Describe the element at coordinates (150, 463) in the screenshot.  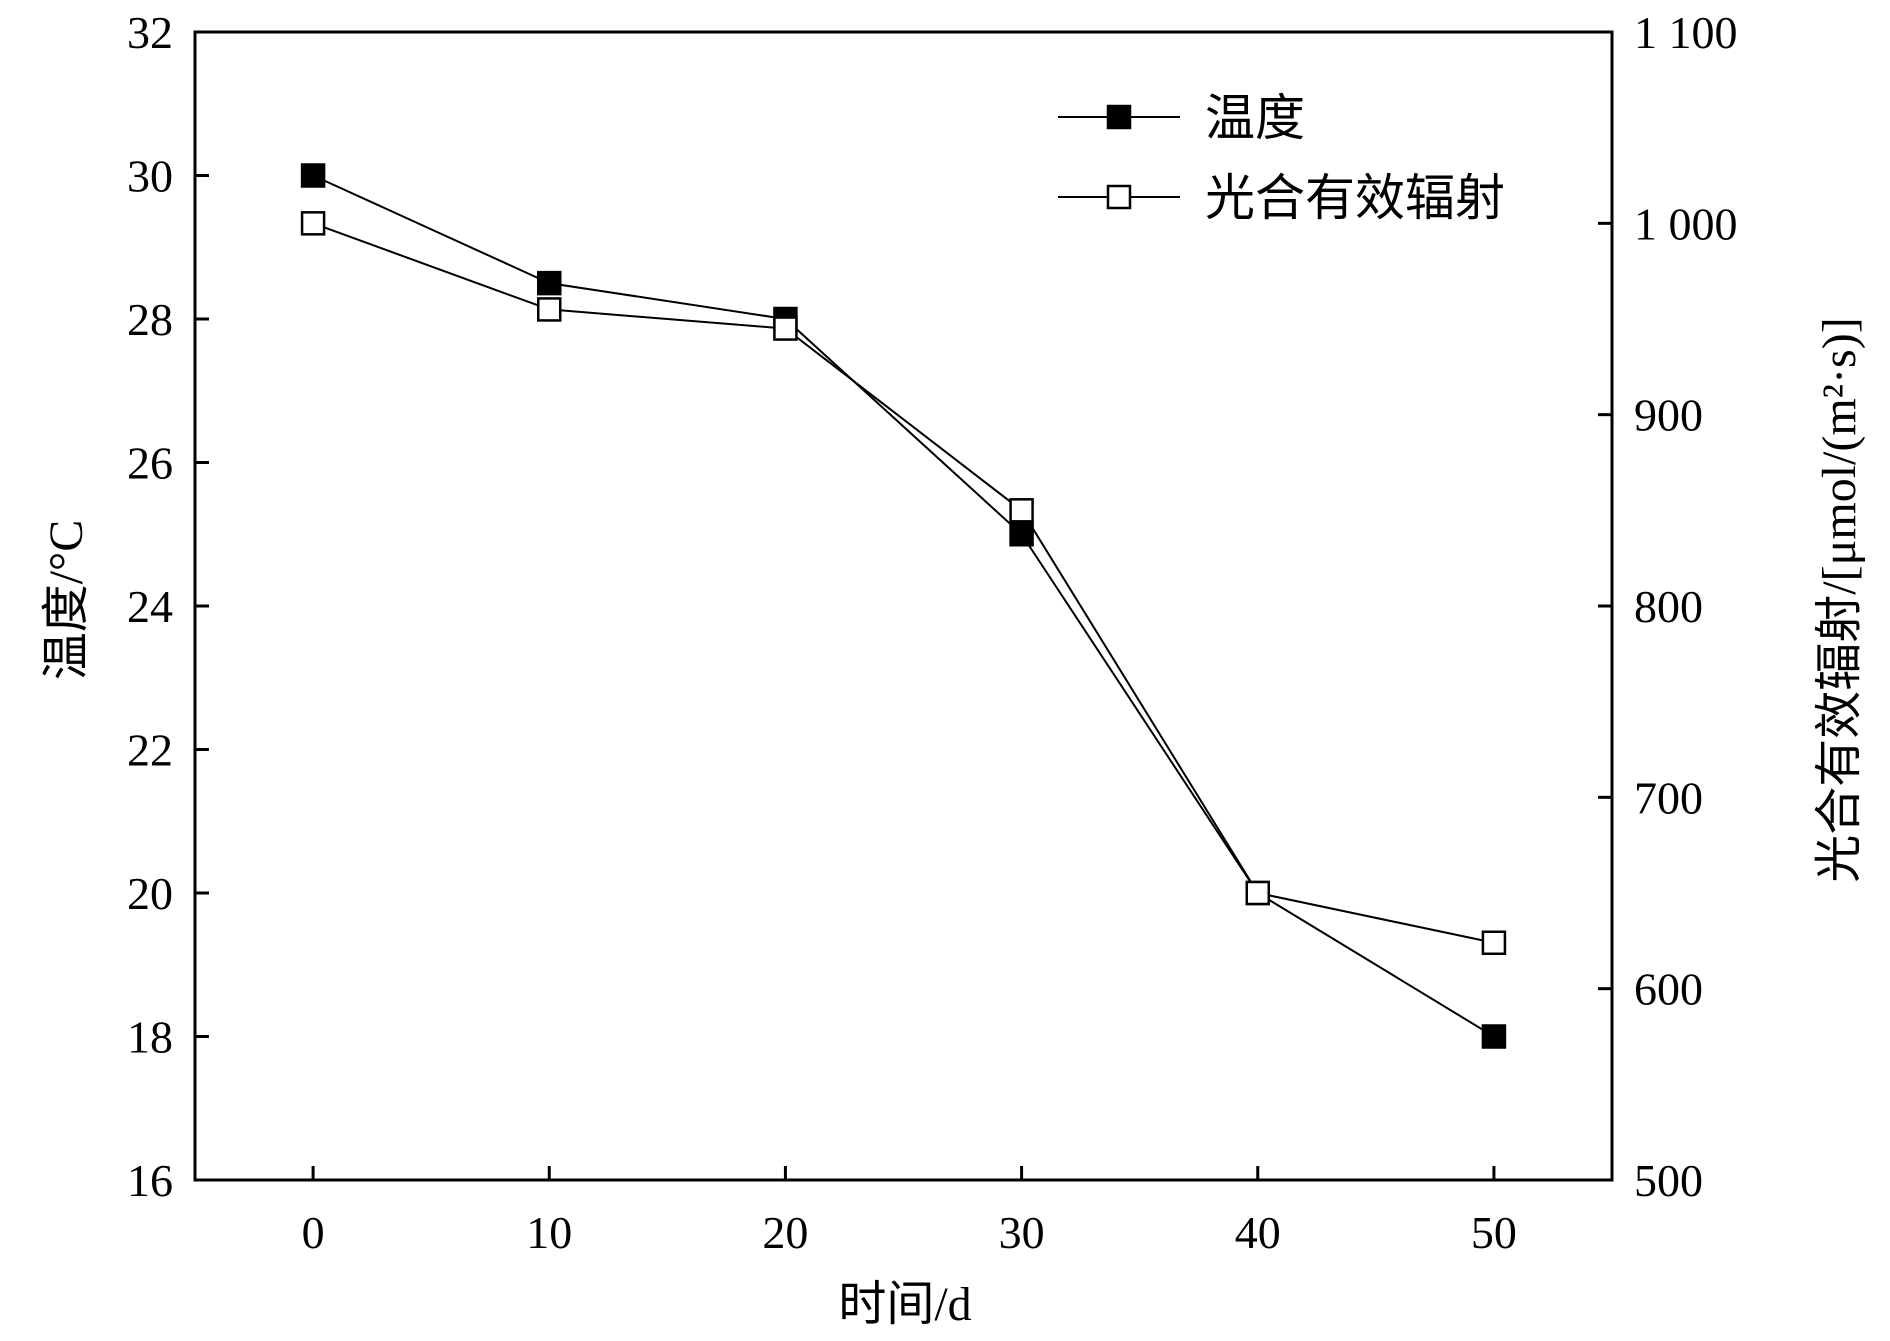
I see `y-left-tick-label: 26` at that location.